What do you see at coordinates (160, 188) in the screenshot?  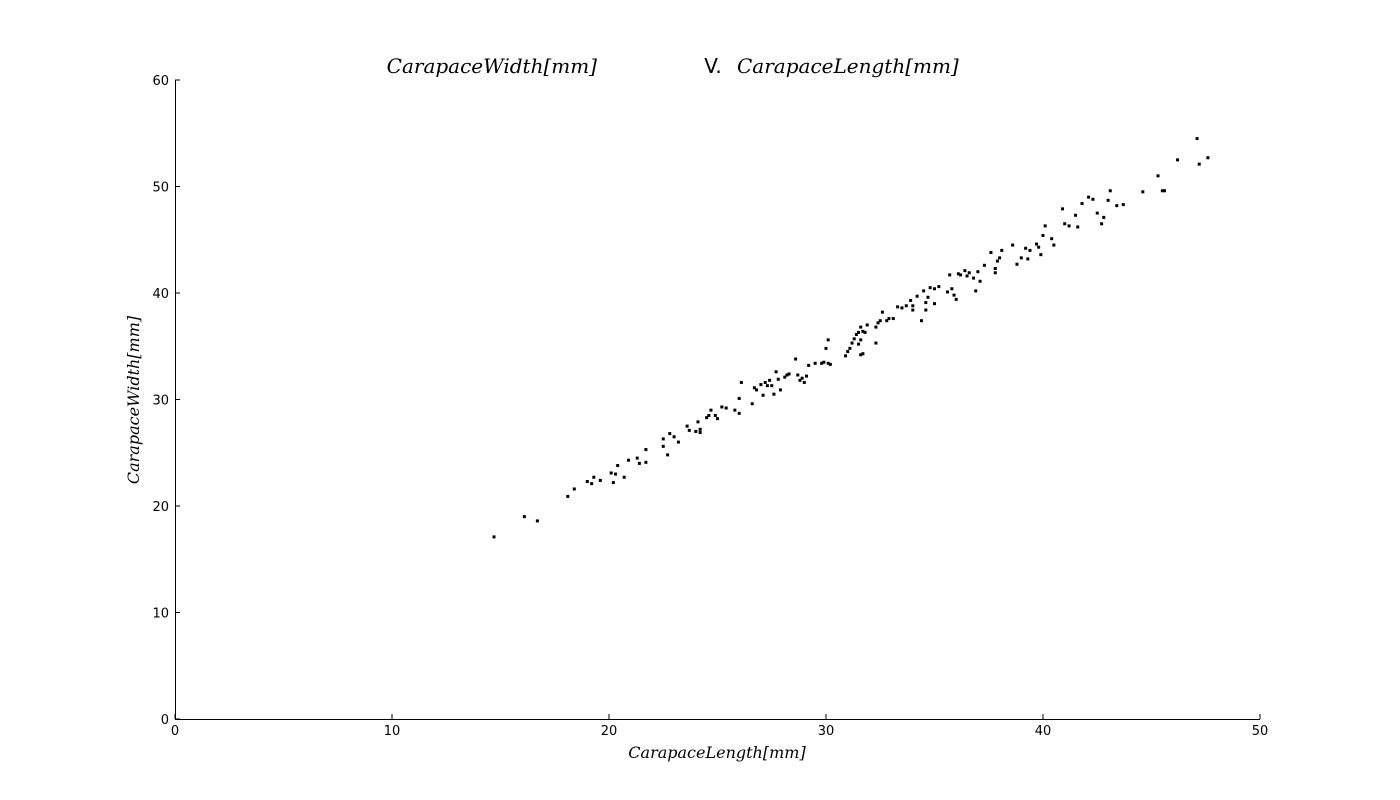 I see `y-tick-label: 50` at bounding box center [160, 188].